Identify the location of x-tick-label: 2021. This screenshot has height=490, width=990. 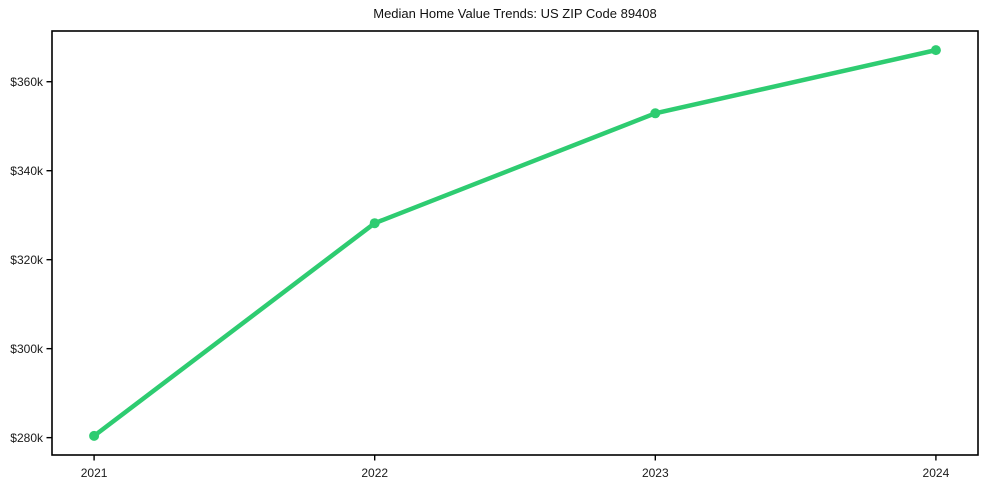
(94, 473).